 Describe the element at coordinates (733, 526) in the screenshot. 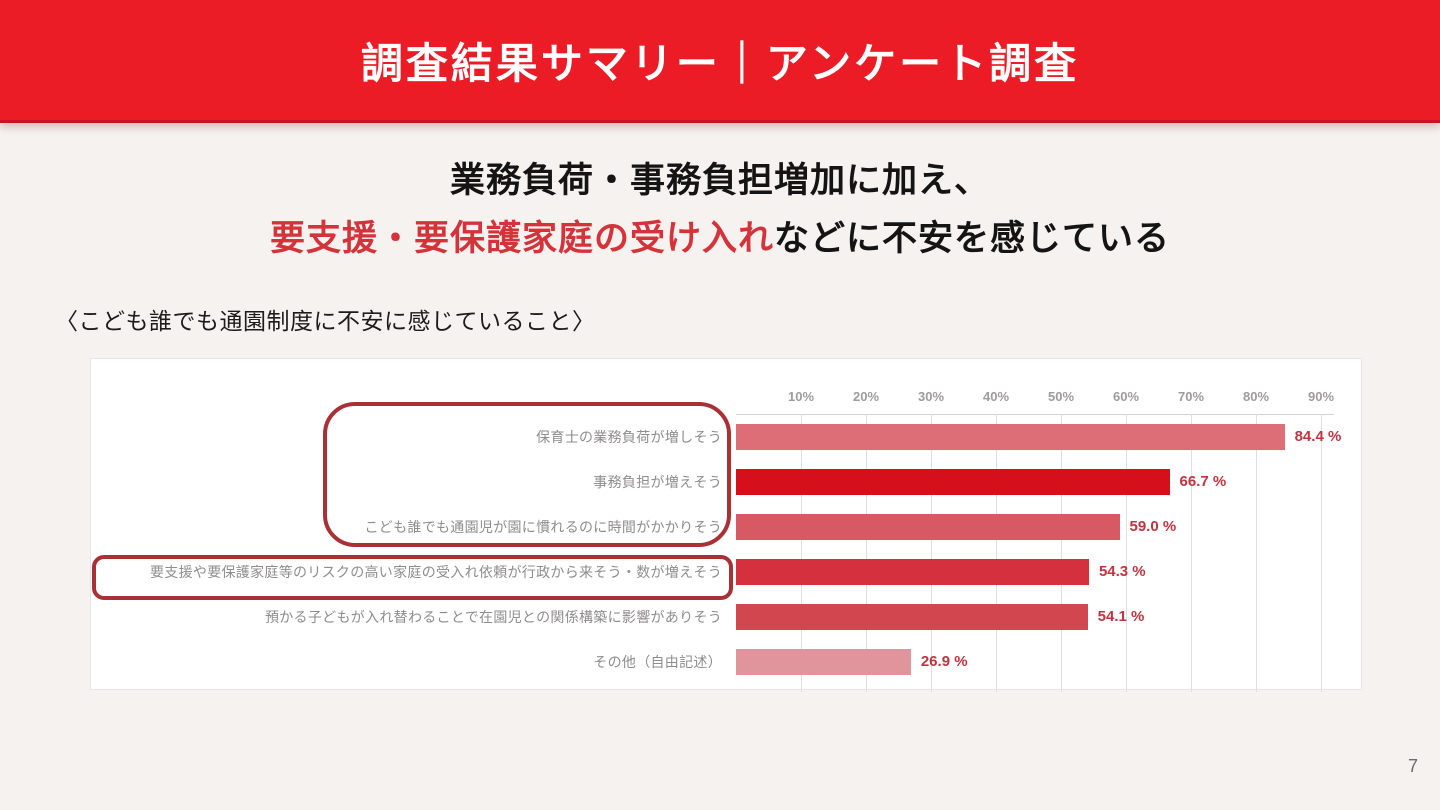

I see `chart-row: こども誰でも通園児が園に慣れるのに時間がかかりそう 59.0 %` at that location.